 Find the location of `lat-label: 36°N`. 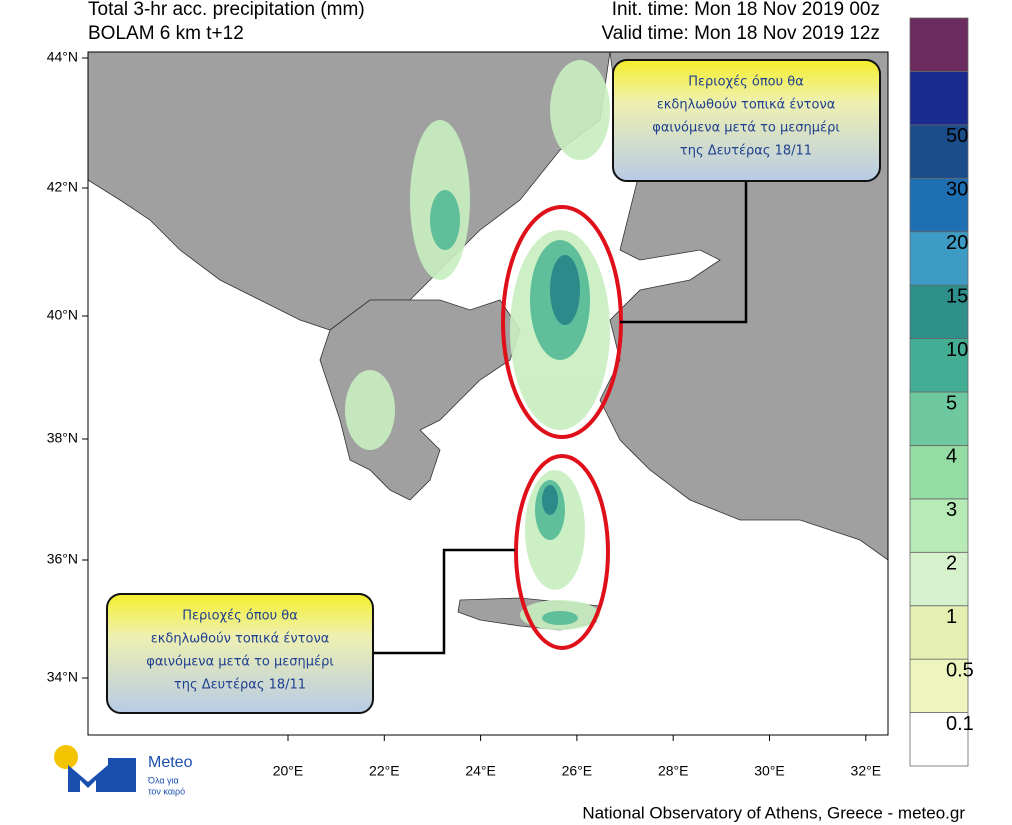

lat-label: 36°N is located at coordinates (62, 559).